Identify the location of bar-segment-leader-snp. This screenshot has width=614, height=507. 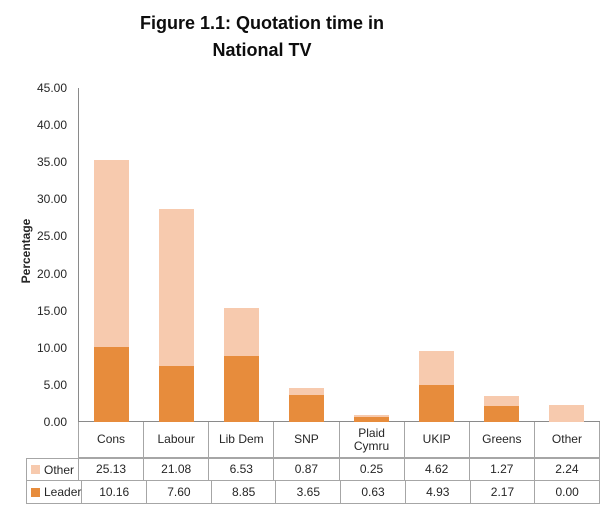
(306, 408).